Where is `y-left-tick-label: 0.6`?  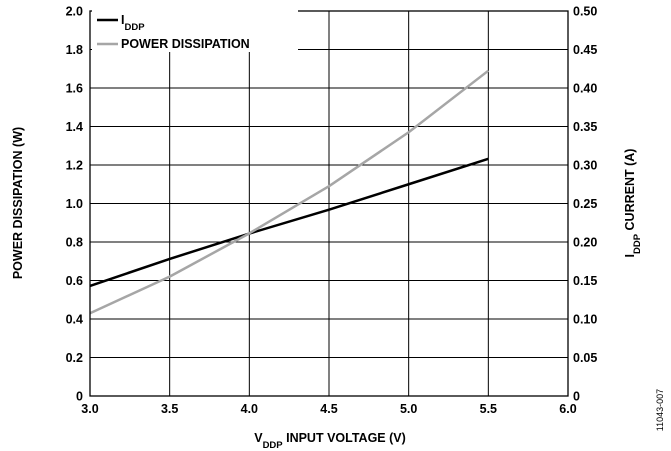
y-left-tick-label: 0.6 is located at coordinates (74, 281).